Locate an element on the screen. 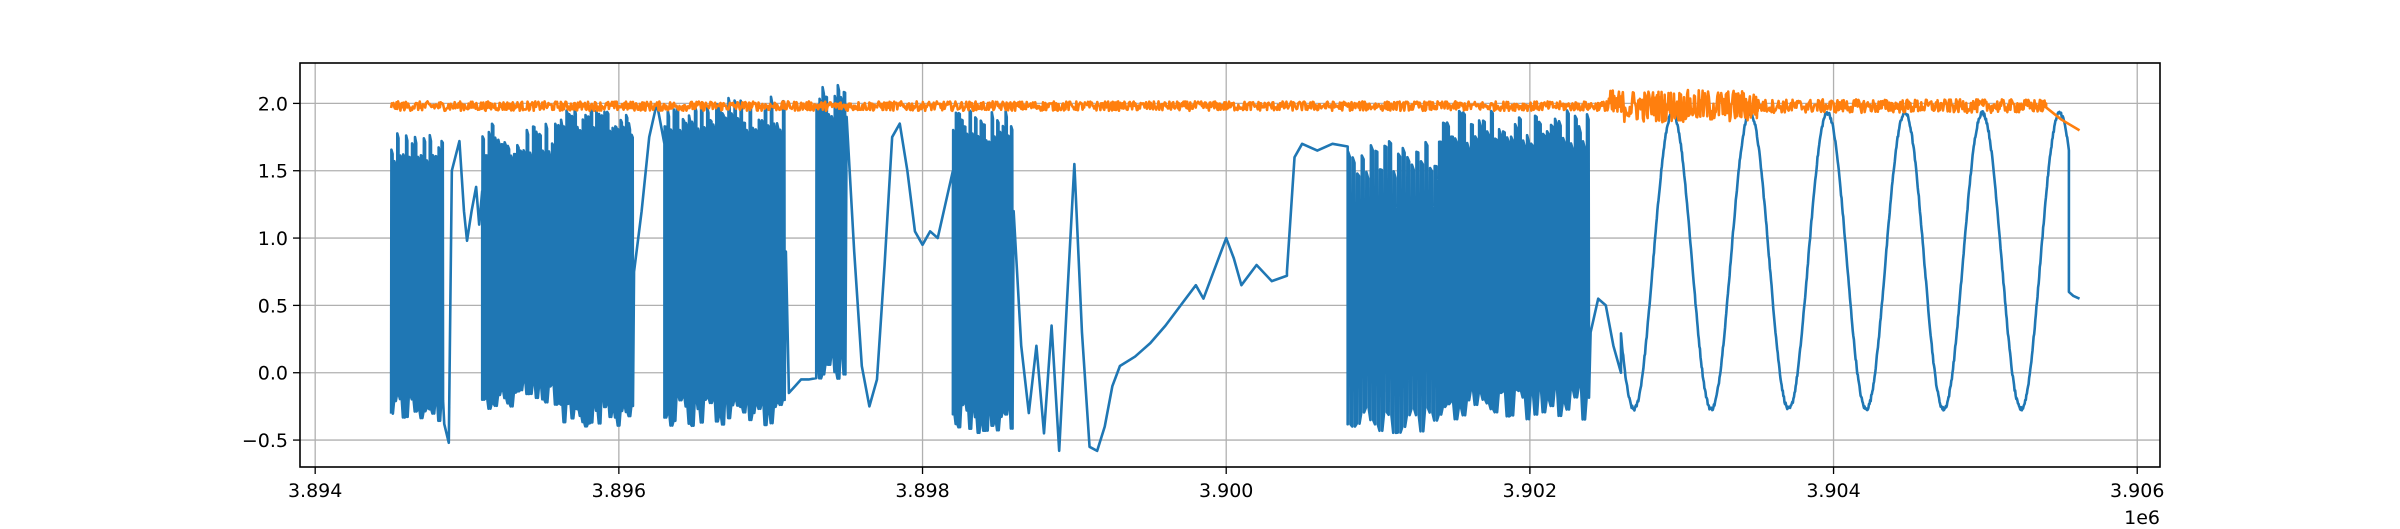 This screenshot has height=529, width=2400. y-tick-label: 0.0 is located at coordinates (273, 374).